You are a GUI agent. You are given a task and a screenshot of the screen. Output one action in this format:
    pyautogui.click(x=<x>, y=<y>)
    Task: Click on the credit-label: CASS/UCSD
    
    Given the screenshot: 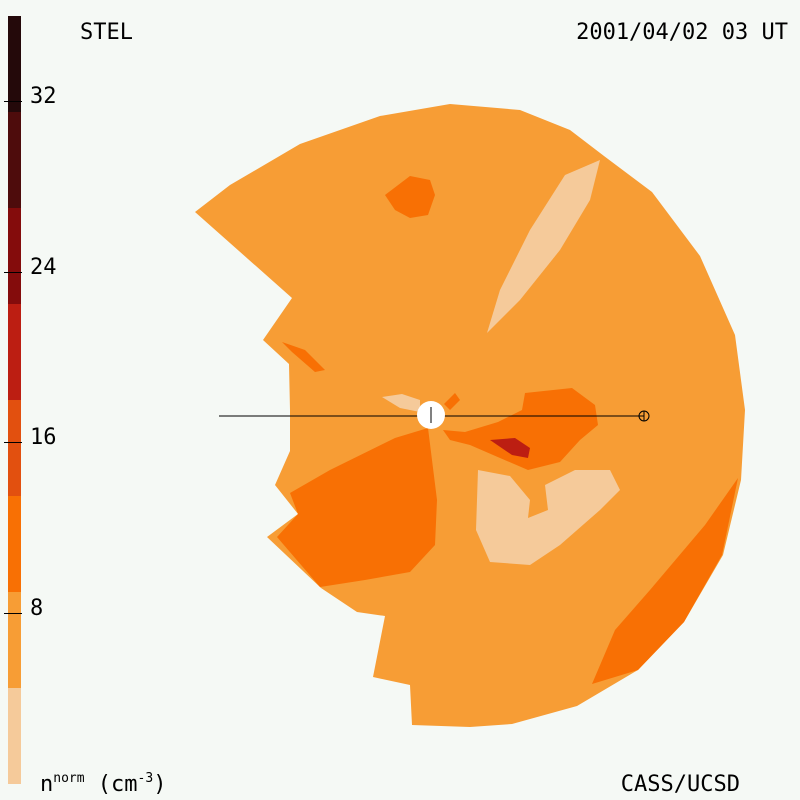 What is the action you would take?
    pyautogui.click(x=680, y=784)
    